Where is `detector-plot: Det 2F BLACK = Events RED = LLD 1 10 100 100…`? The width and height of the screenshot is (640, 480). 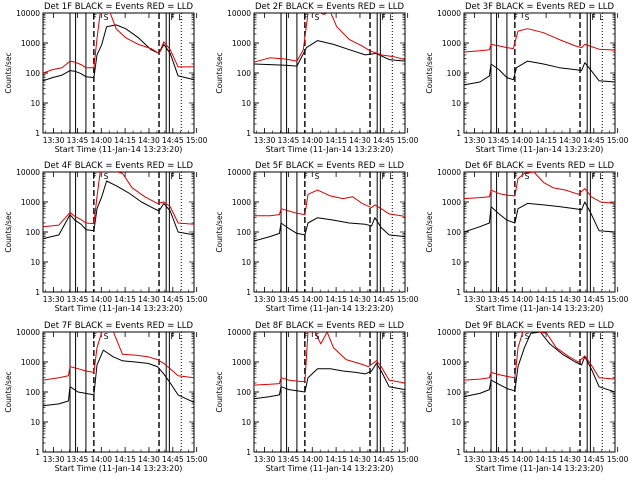 detector-plot: Det 2F BLACK = Events RED = LLD 1 10 100 100… is located at coordinates (317, 78).